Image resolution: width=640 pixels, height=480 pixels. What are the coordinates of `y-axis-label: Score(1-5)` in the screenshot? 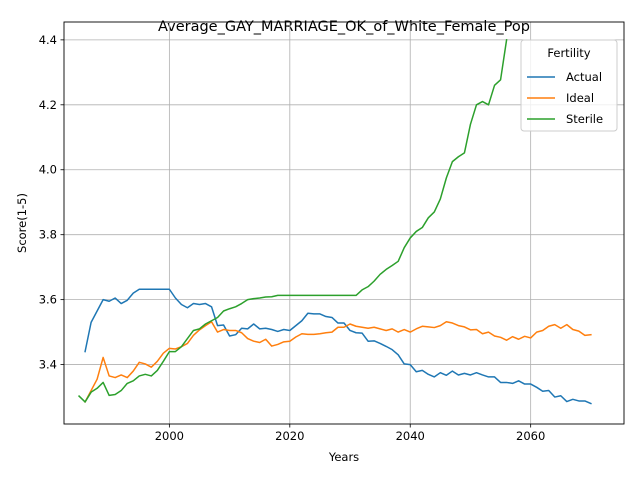 It's located at (22, 223).